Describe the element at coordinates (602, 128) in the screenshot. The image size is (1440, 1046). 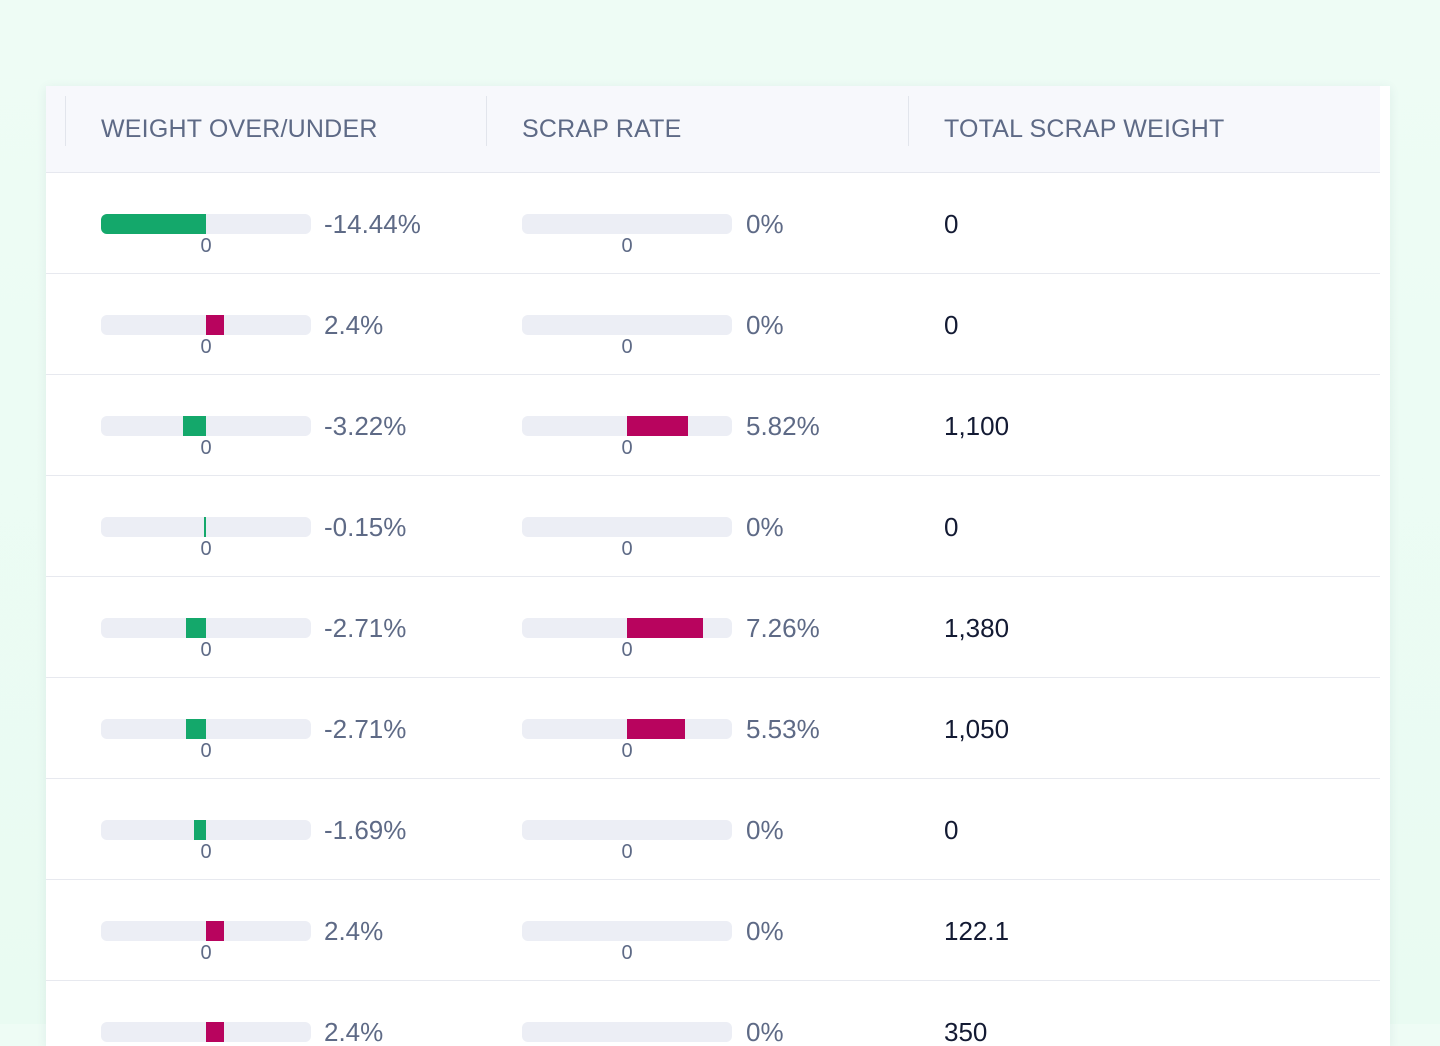
I see `column-header-scrap-rate: SCRAP RATE` at that location.